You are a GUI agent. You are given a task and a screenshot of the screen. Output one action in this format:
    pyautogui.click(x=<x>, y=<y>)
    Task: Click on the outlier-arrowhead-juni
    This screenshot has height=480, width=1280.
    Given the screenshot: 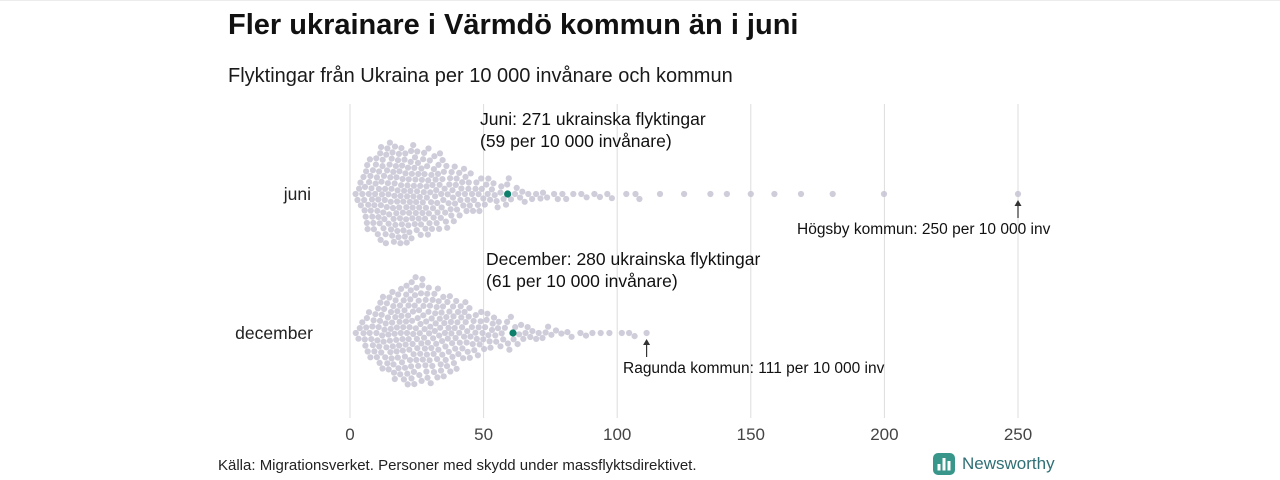 What is the action you would take?
    pyautogui.click(x=1018, y=203)
    